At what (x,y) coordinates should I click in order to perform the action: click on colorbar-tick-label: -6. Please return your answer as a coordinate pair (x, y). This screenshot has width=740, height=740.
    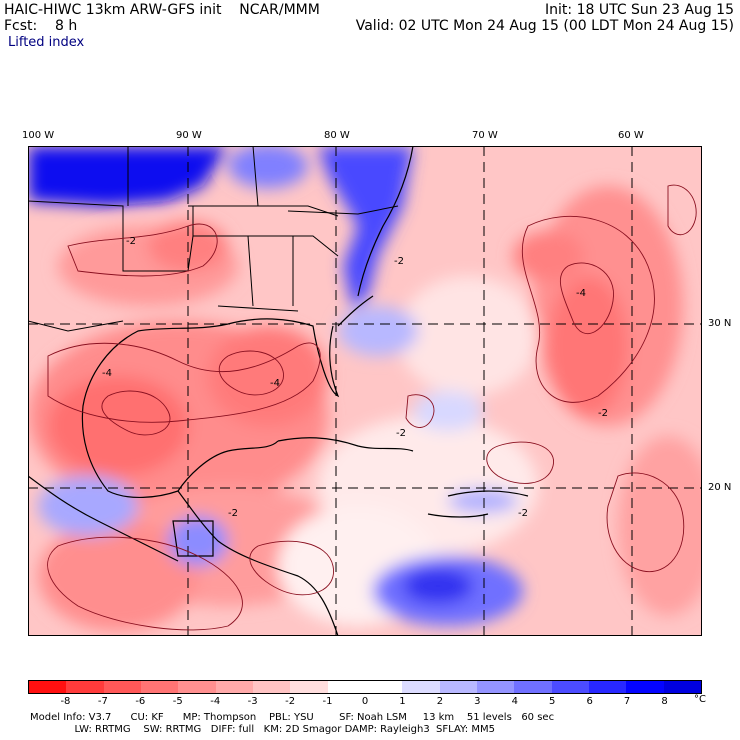
    Looking at the image, I should click on (140, 701).